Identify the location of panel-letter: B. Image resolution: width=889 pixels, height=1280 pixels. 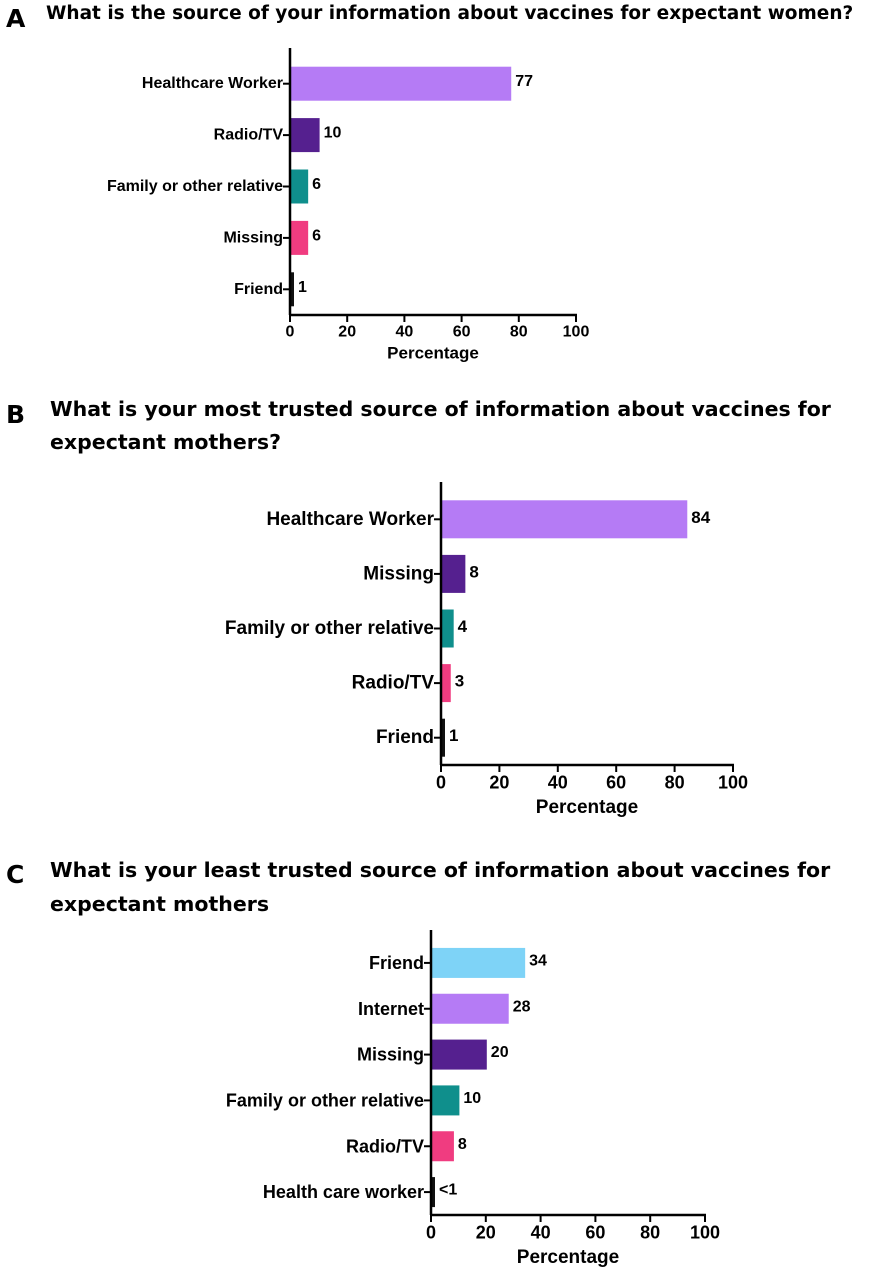
(16, 414).